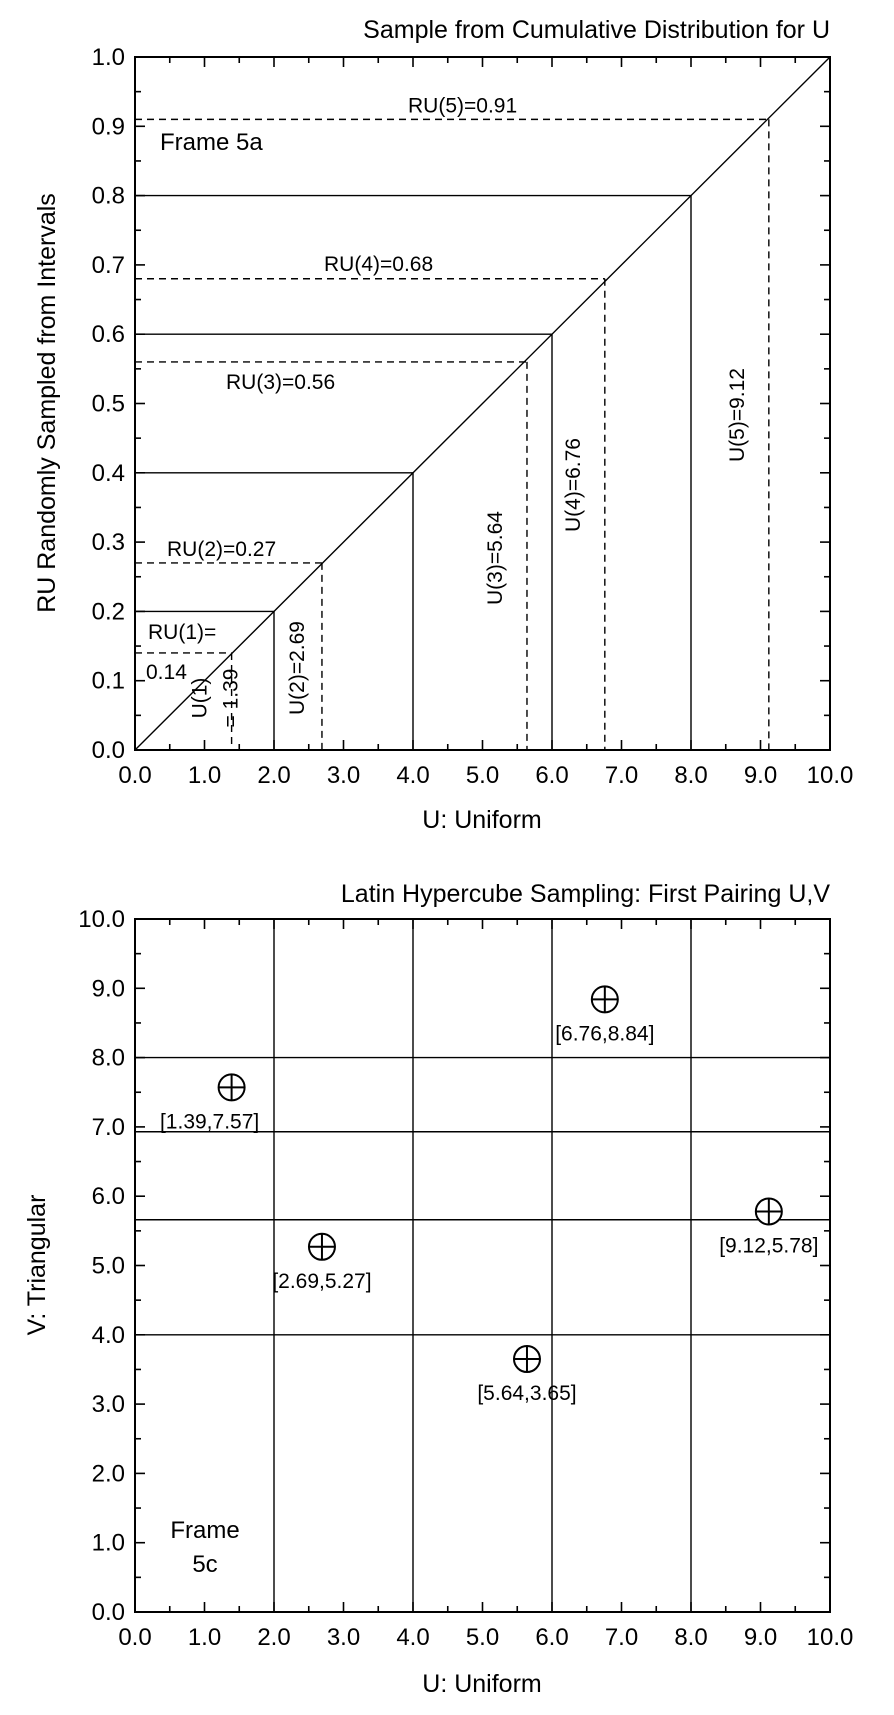  Describe the element at coordinates (481, 1684) in the screenshot. I see `chart2-x-axis-label: U: Uniform` at that location.